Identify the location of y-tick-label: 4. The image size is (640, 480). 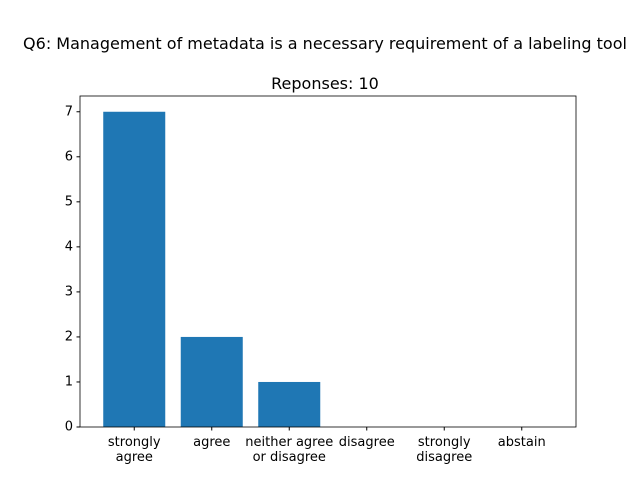
(69, 246).